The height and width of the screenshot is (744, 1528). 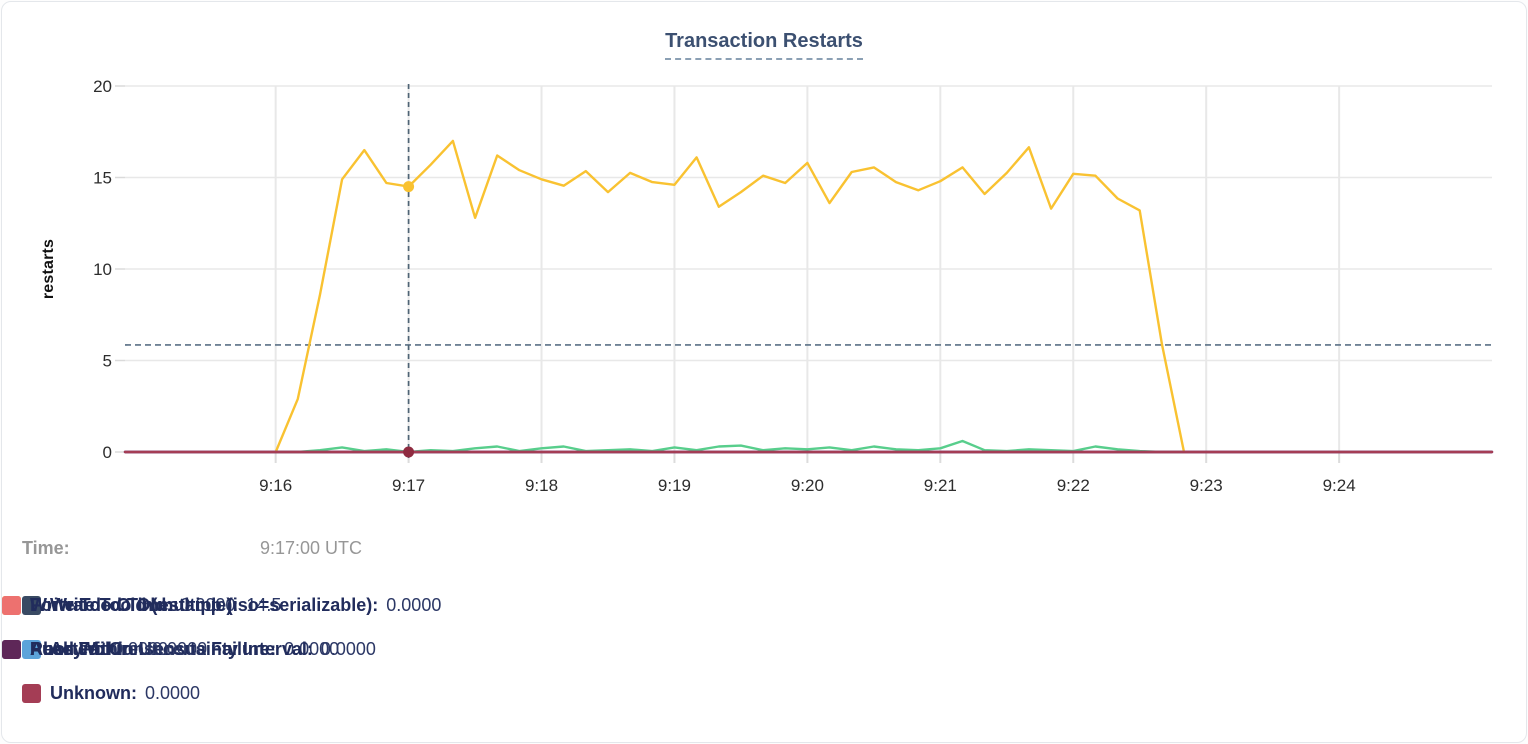 I want to click on y-tick-label: 15, so click(x=102, y=178).